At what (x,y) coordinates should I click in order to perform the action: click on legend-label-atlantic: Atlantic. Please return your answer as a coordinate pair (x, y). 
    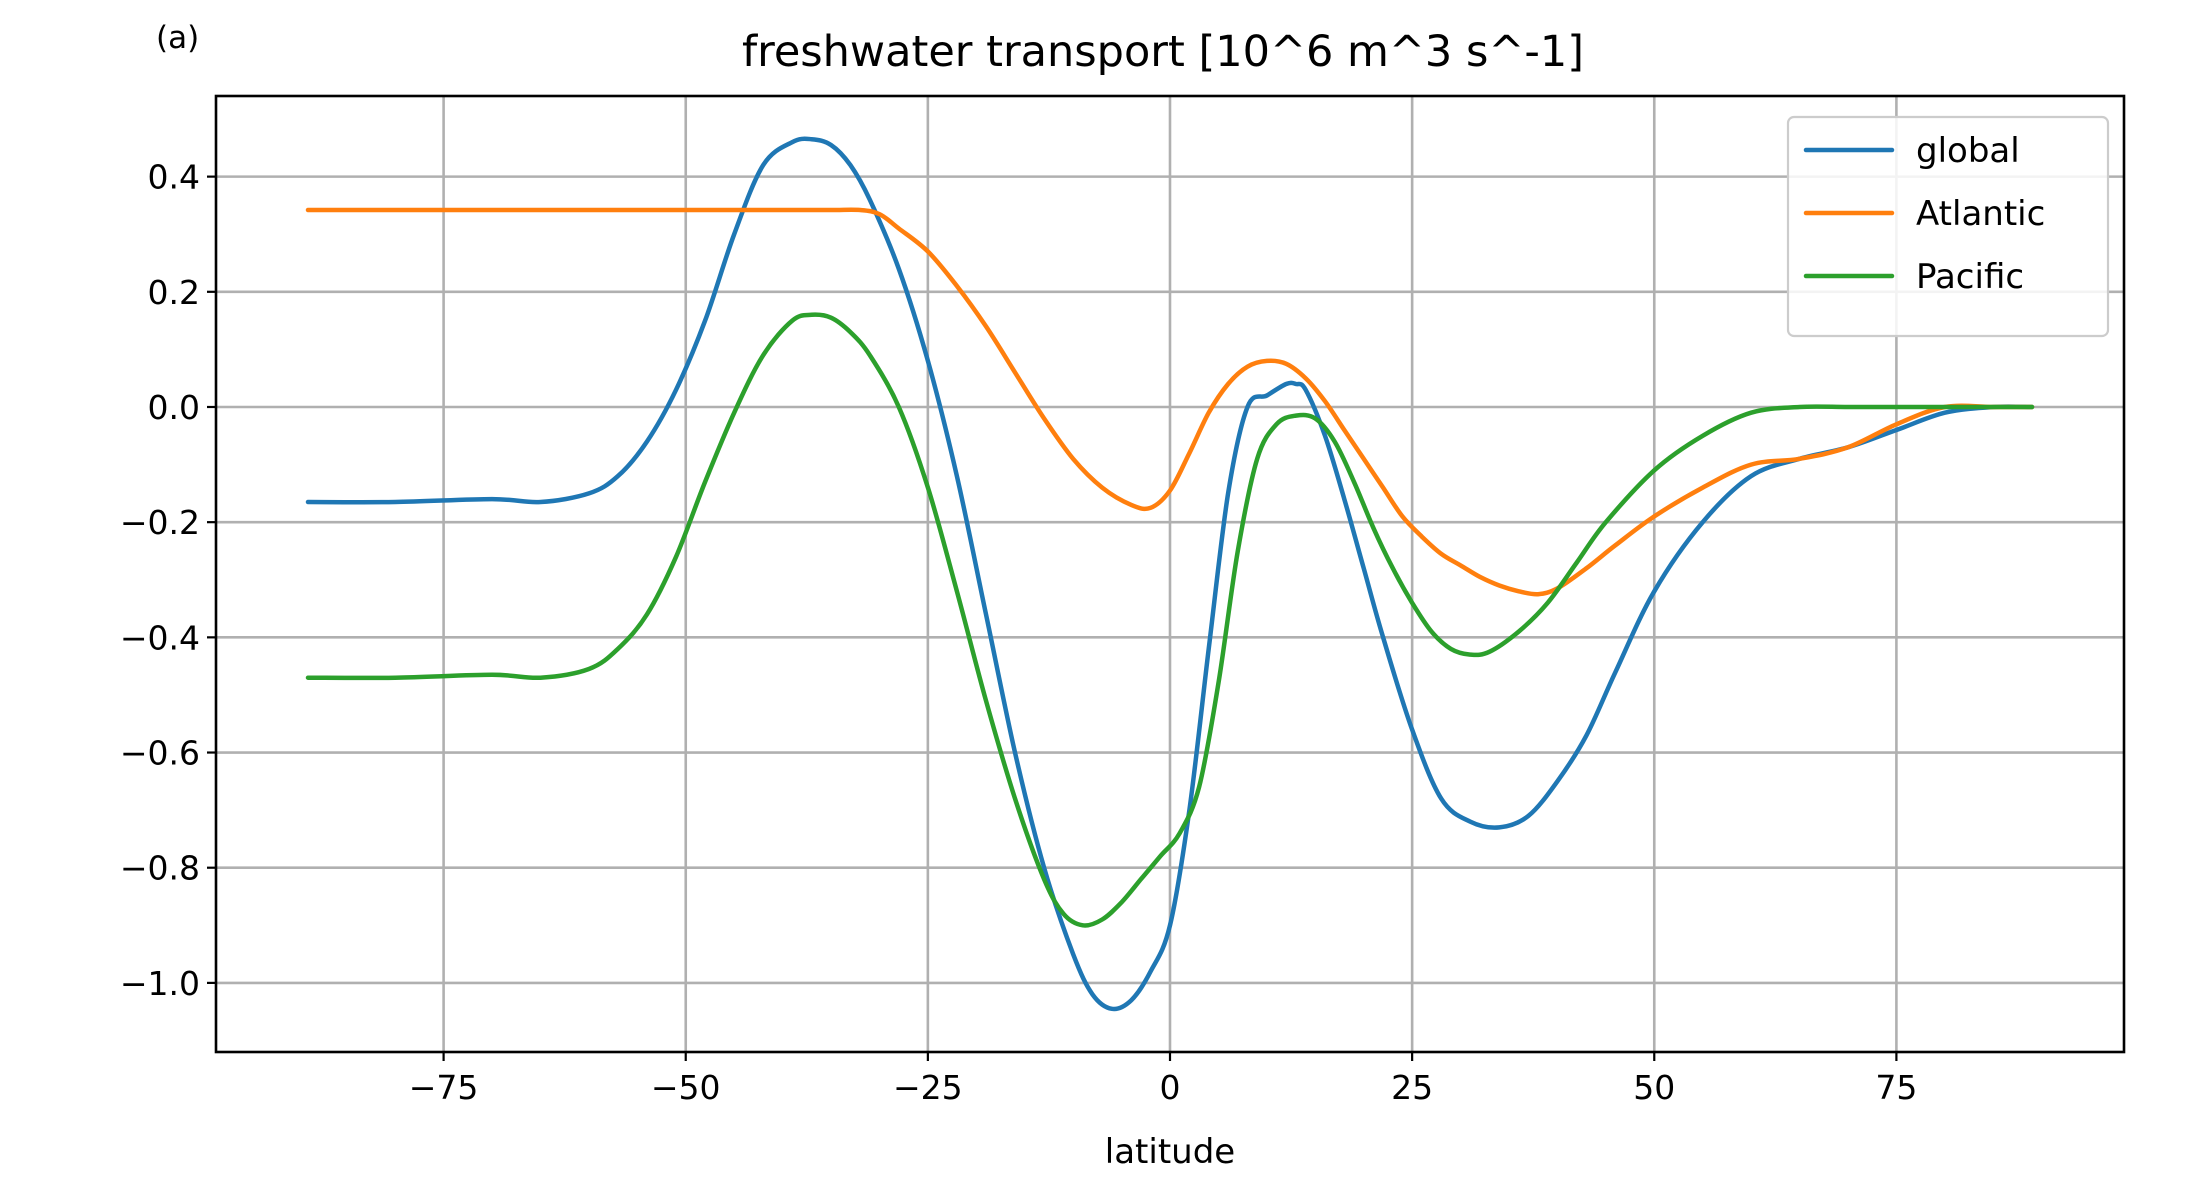
    Looking at the image, I should click on (1980, 214).